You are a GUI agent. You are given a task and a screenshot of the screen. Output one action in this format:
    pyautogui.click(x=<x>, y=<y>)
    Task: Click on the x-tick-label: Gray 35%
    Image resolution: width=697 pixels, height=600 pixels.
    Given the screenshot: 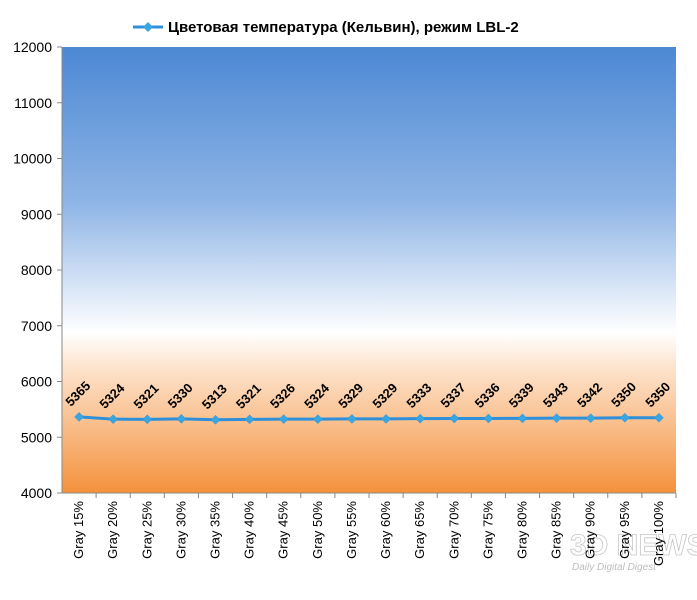 What is the action you would take?
    pyautogui.click(x=215, y=530)
    